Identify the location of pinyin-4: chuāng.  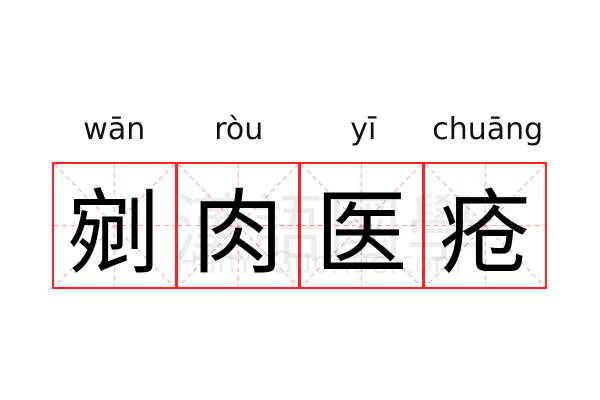
(488, 129).